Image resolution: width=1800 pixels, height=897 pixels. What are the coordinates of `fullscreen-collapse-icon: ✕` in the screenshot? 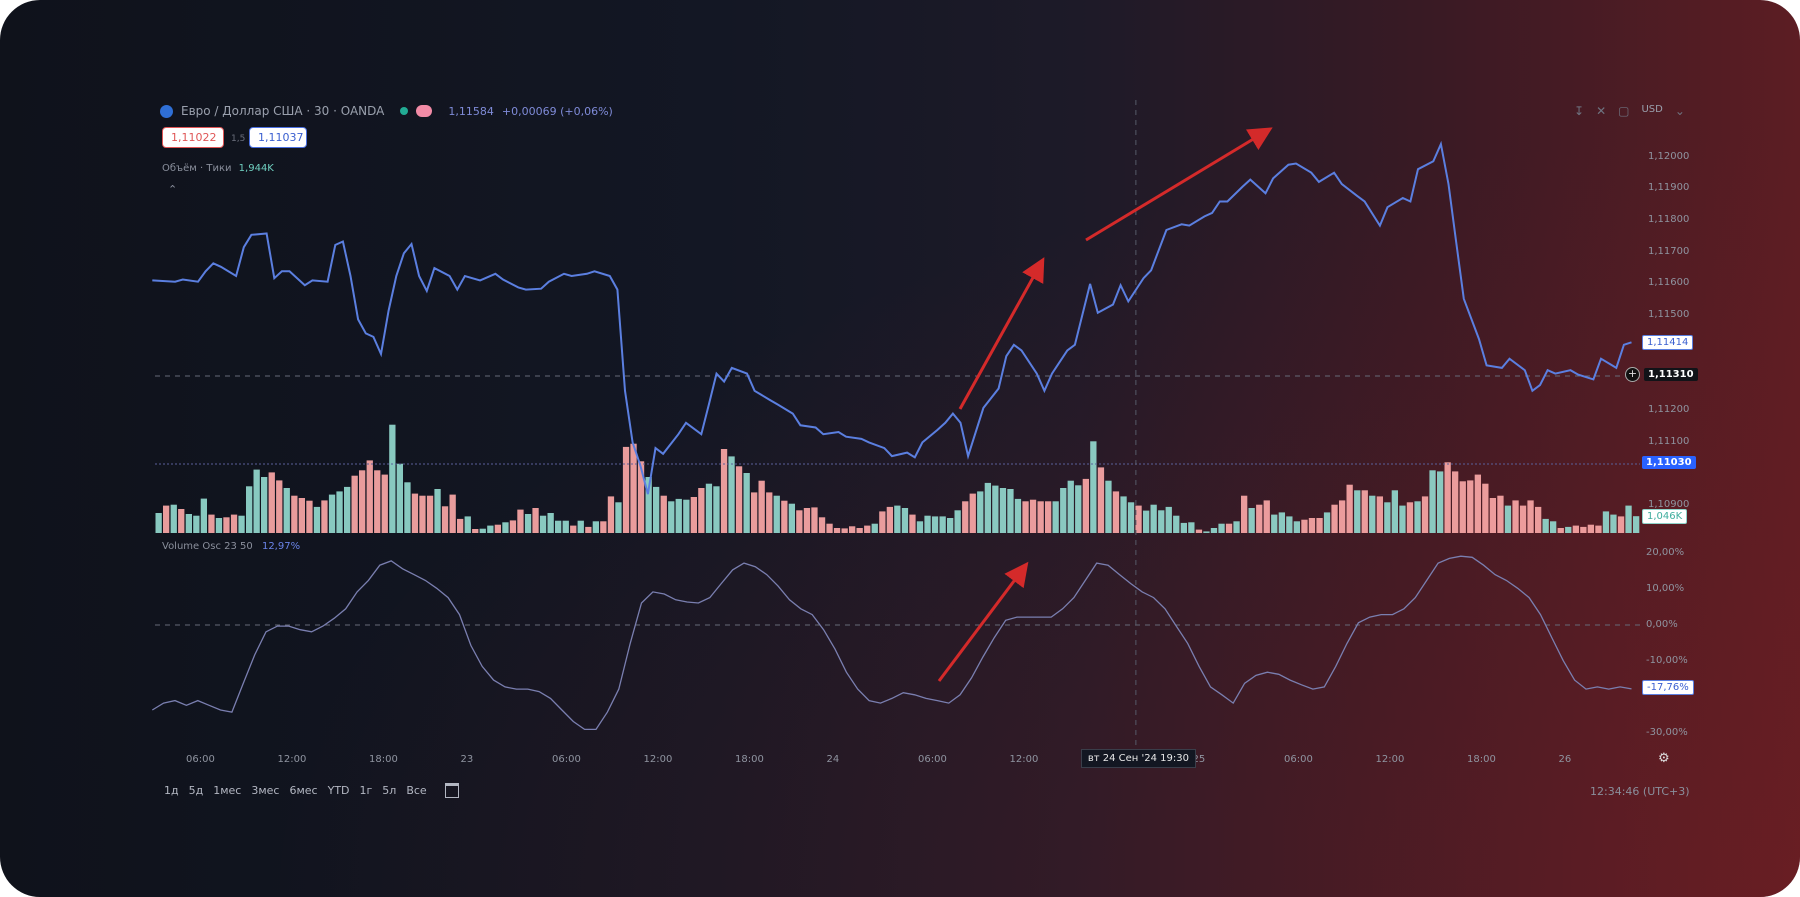 It's located at (1601, 111).